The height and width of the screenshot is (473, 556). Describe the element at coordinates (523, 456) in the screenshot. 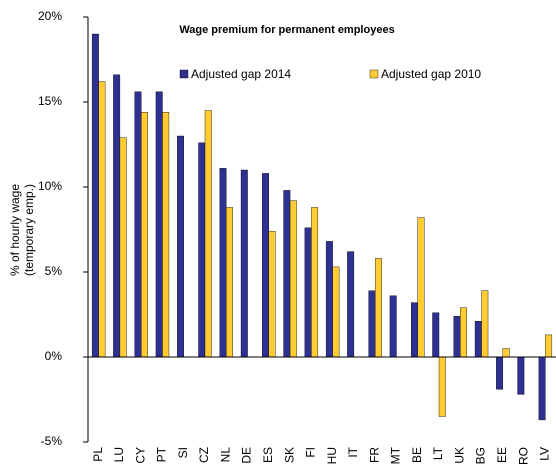

I see `x-tick-label: RO` at that location.